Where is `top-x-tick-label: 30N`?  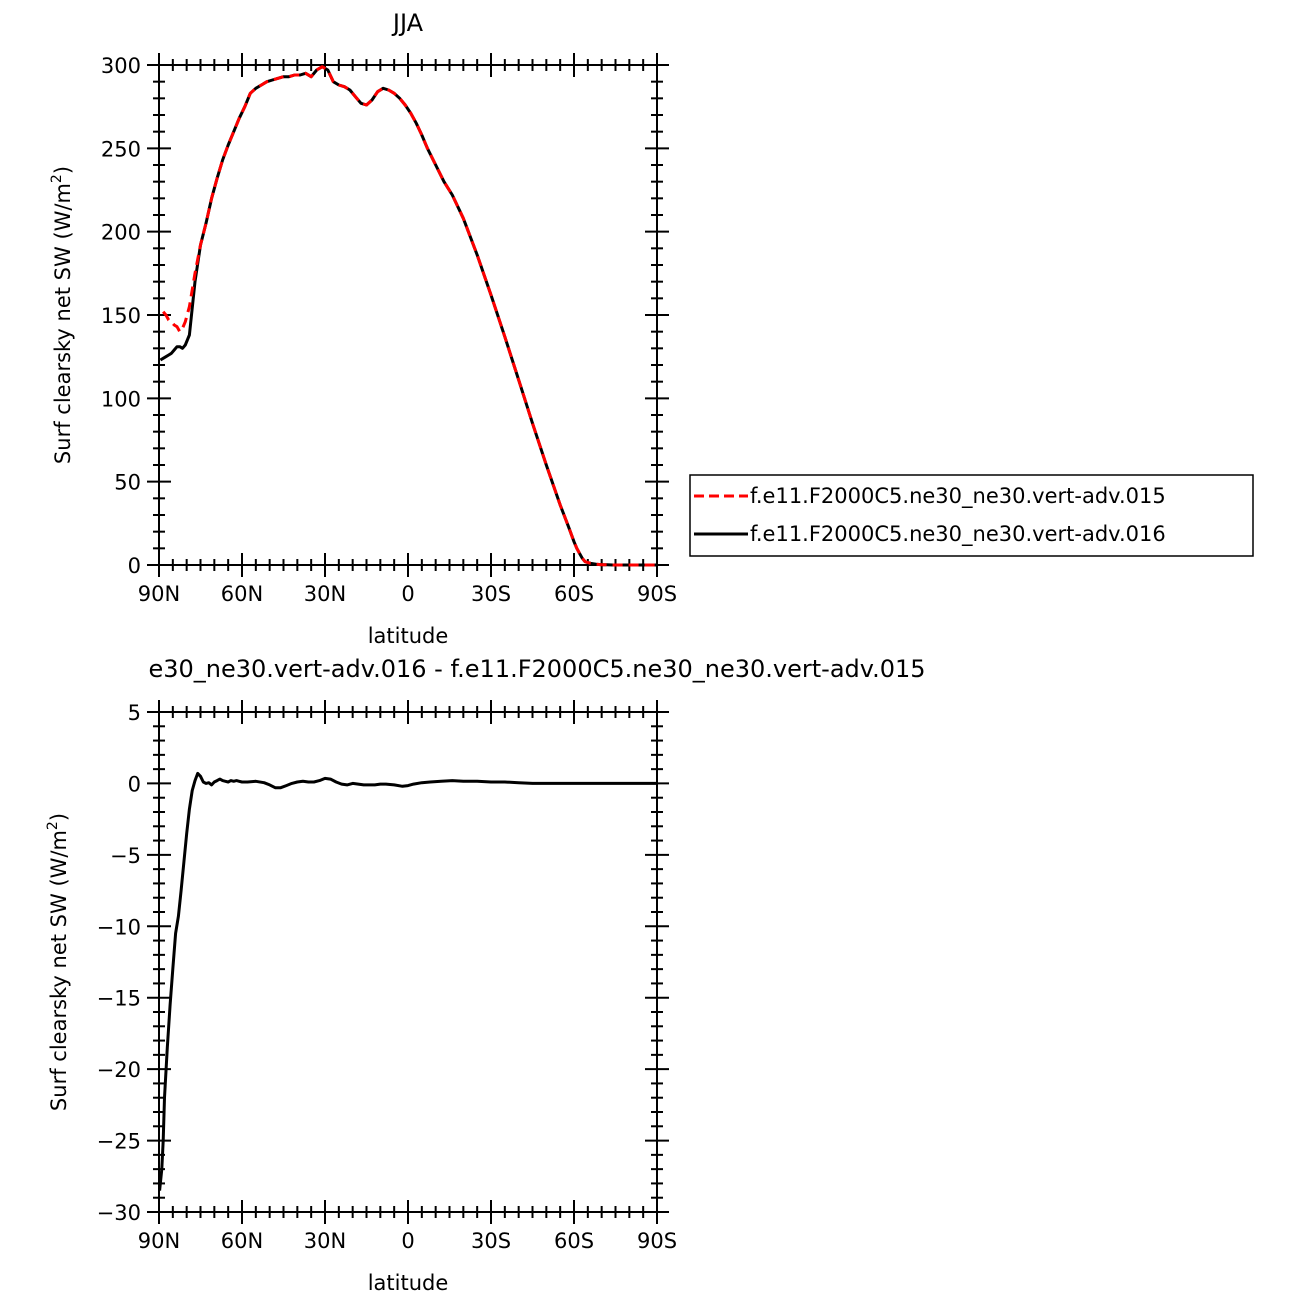 top-x-tick-label: 30N is located at coordinates (325, 594).